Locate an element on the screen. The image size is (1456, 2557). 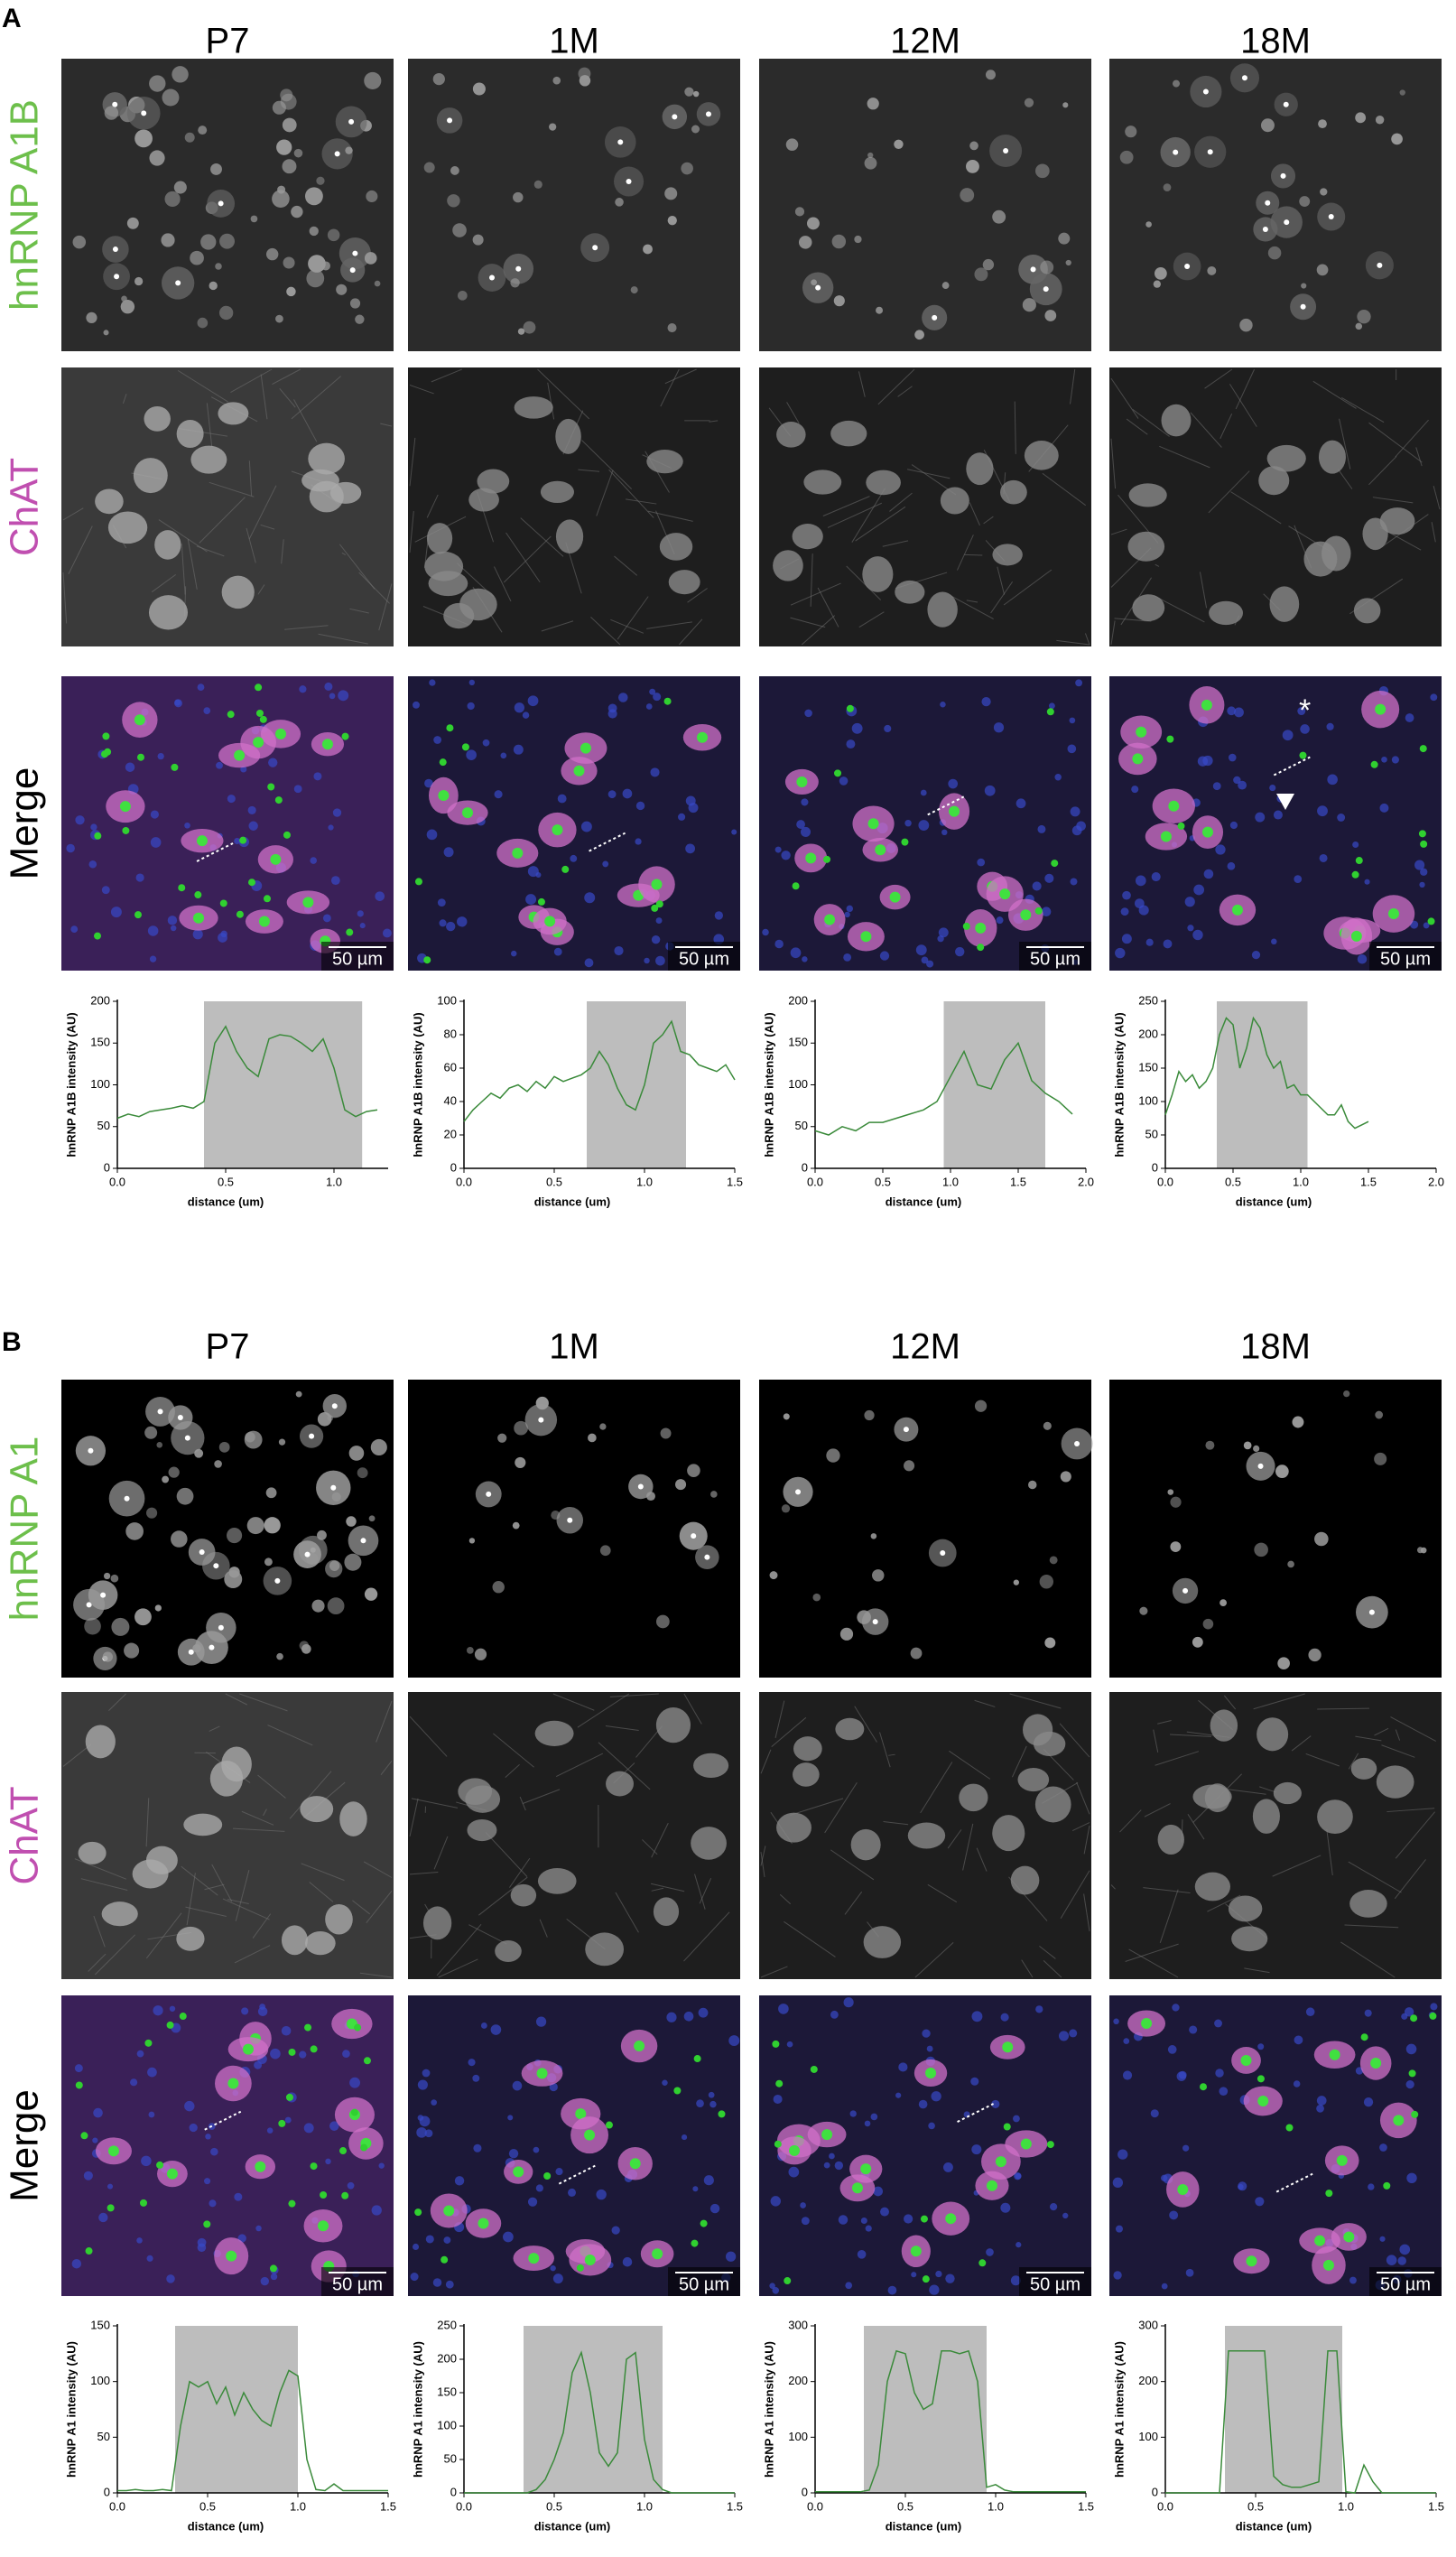
profile-line is located at coordinates (1294, 2183).